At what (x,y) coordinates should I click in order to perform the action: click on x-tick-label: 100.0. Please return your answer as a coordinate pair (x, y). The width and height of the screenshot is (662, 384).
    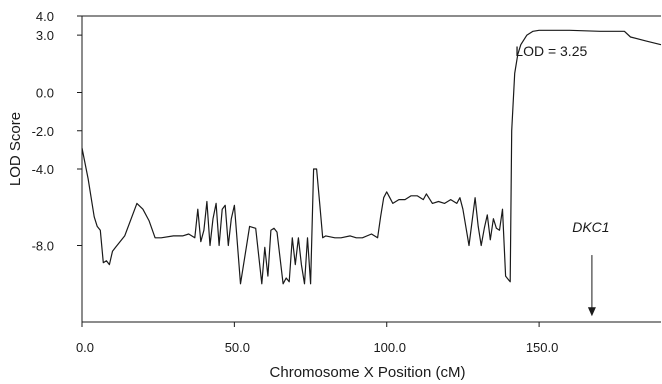
    Looking at the image, I should click on (389, 347).